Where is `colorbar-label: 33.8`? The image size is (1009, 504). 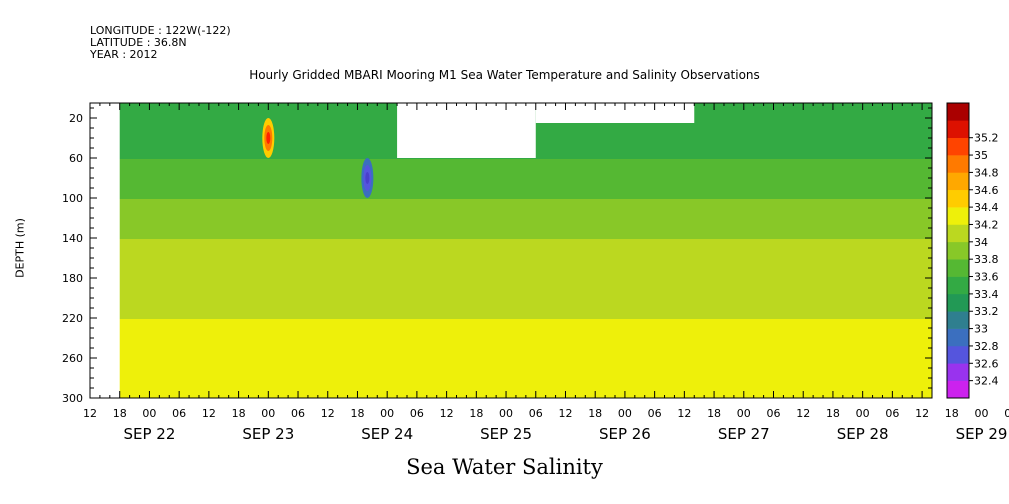
colorbar-label: 33.8 is located at coordinates (986, 259).